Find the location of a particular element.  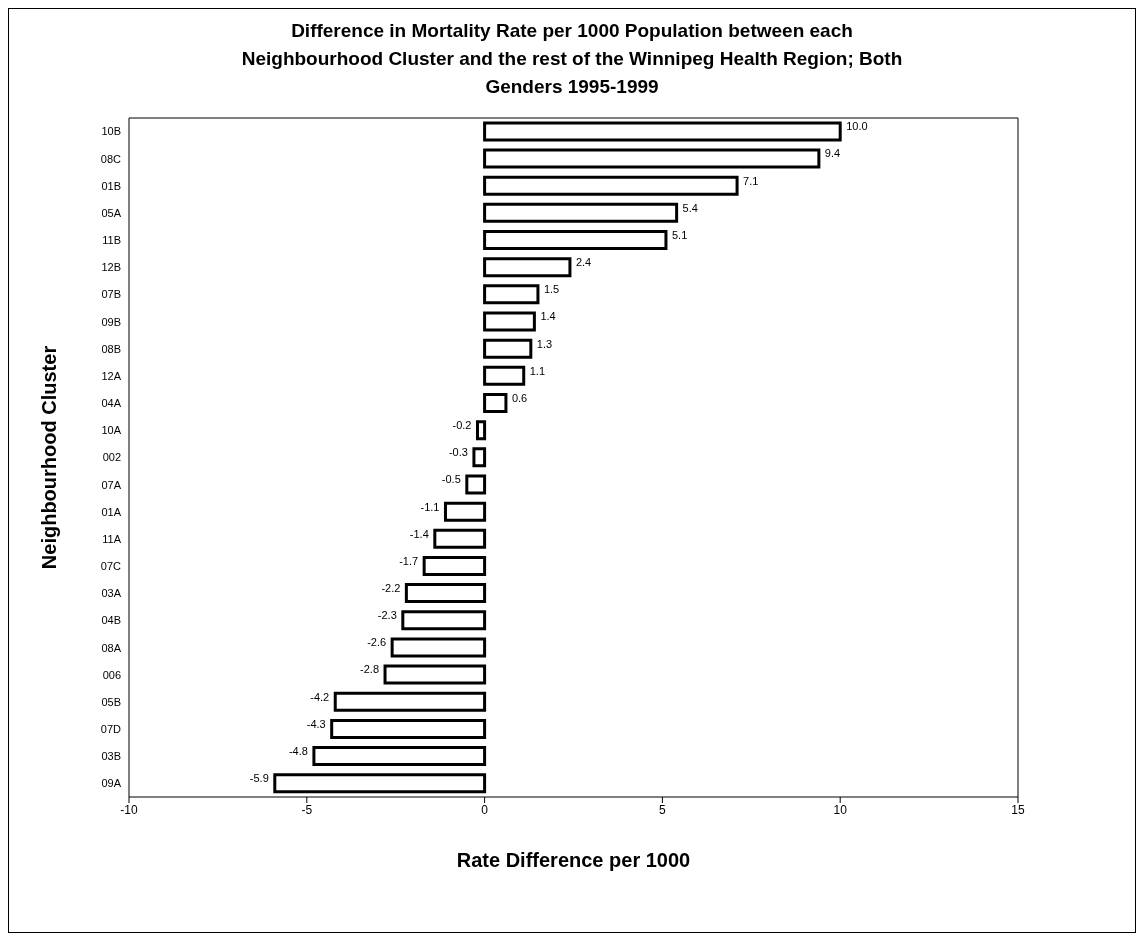

y-tick-label: 08C is located at coordinates (111, 158).